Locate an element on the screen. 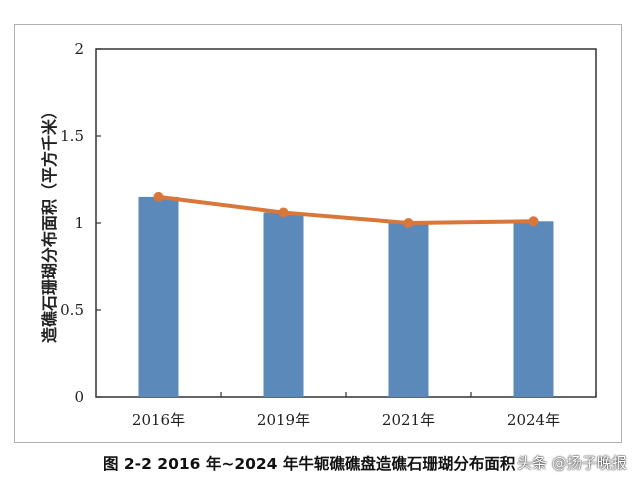  line-series is located at coordinates (346, 209).